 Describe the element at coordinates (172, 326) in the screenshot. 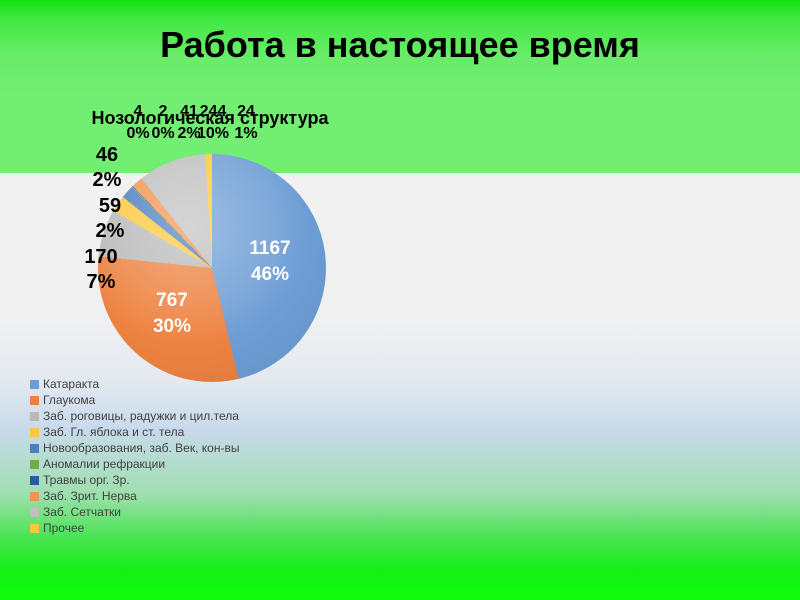

I see `pie-label-percent: 30%` at that location.